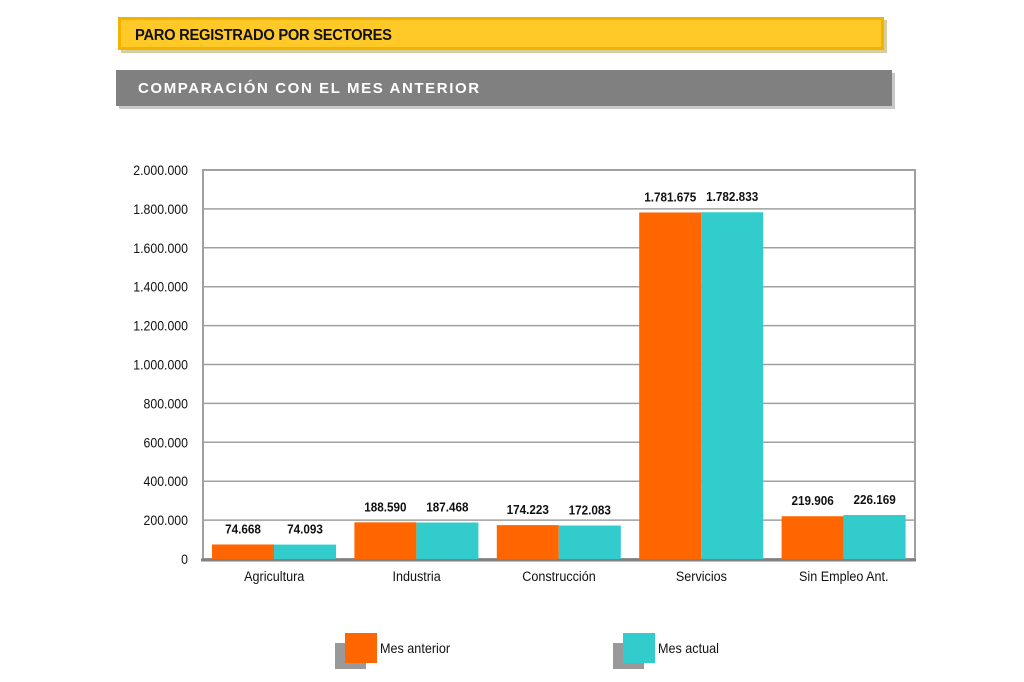 Image resolution: width=1024 pixels, height=682 pixels. Describe the element at coordinates (590, 510) in the screenshot. I see `data-label: 172.083` at that location.